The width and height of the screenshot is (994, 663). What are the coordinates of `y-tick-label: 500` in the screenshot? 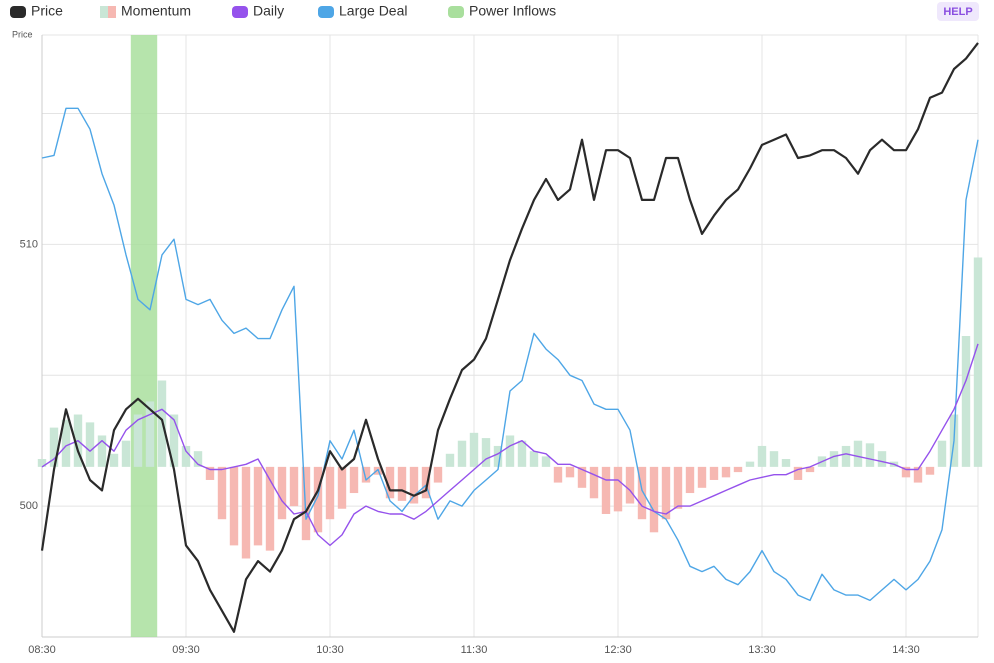 It's located at (29, 506).